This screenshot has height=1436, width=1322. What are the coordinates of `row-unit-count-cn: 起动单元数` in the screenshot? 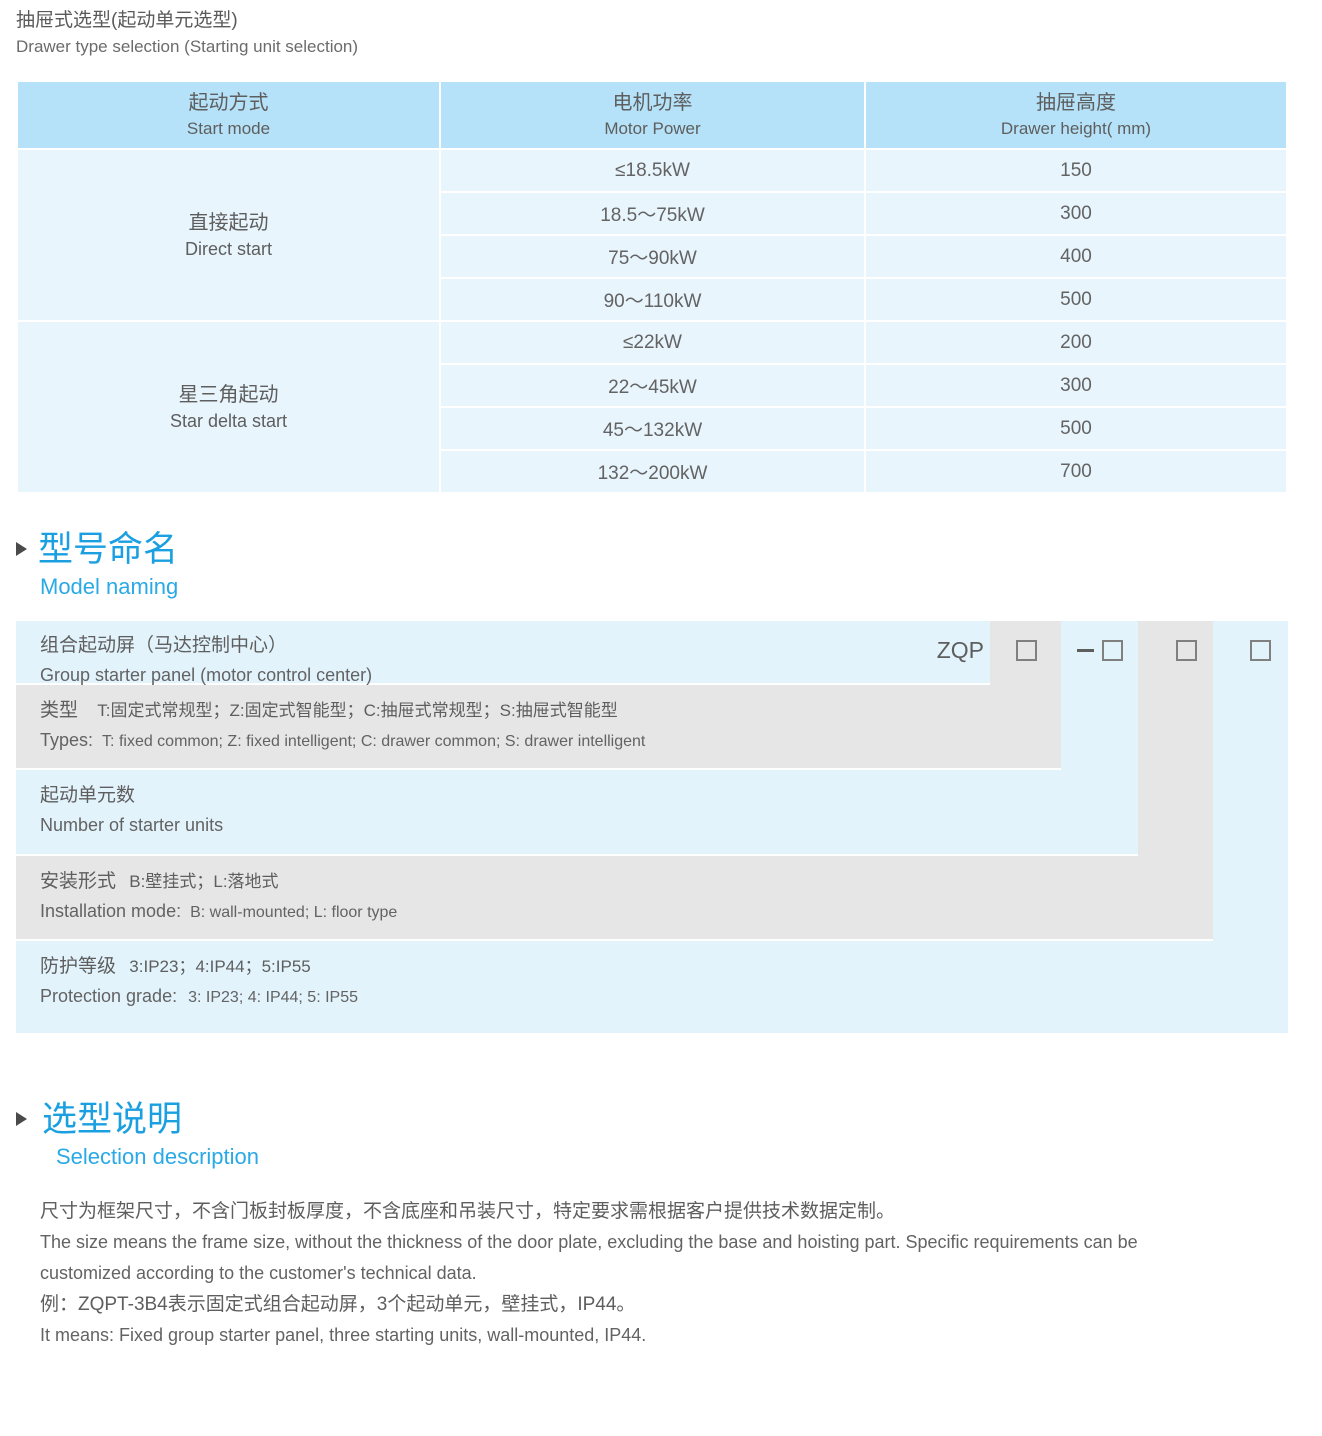 It's located at (88, 795).